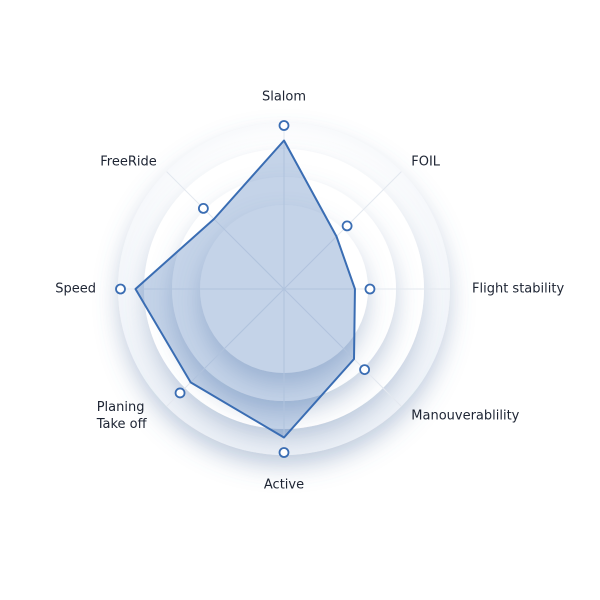 This screenshot has width=600, height=600. I want to click on category-label: FreeRide, so click(128, 162).